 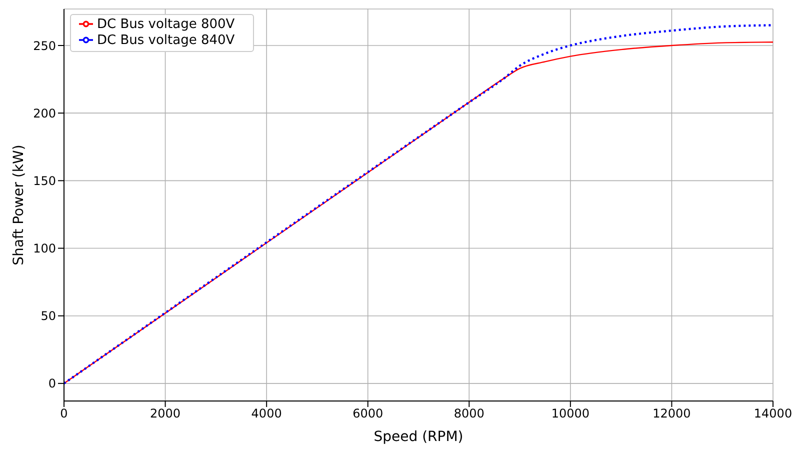 I want to click on legend-label: DC Bus voltage 840V, so click(x=166, y=40).